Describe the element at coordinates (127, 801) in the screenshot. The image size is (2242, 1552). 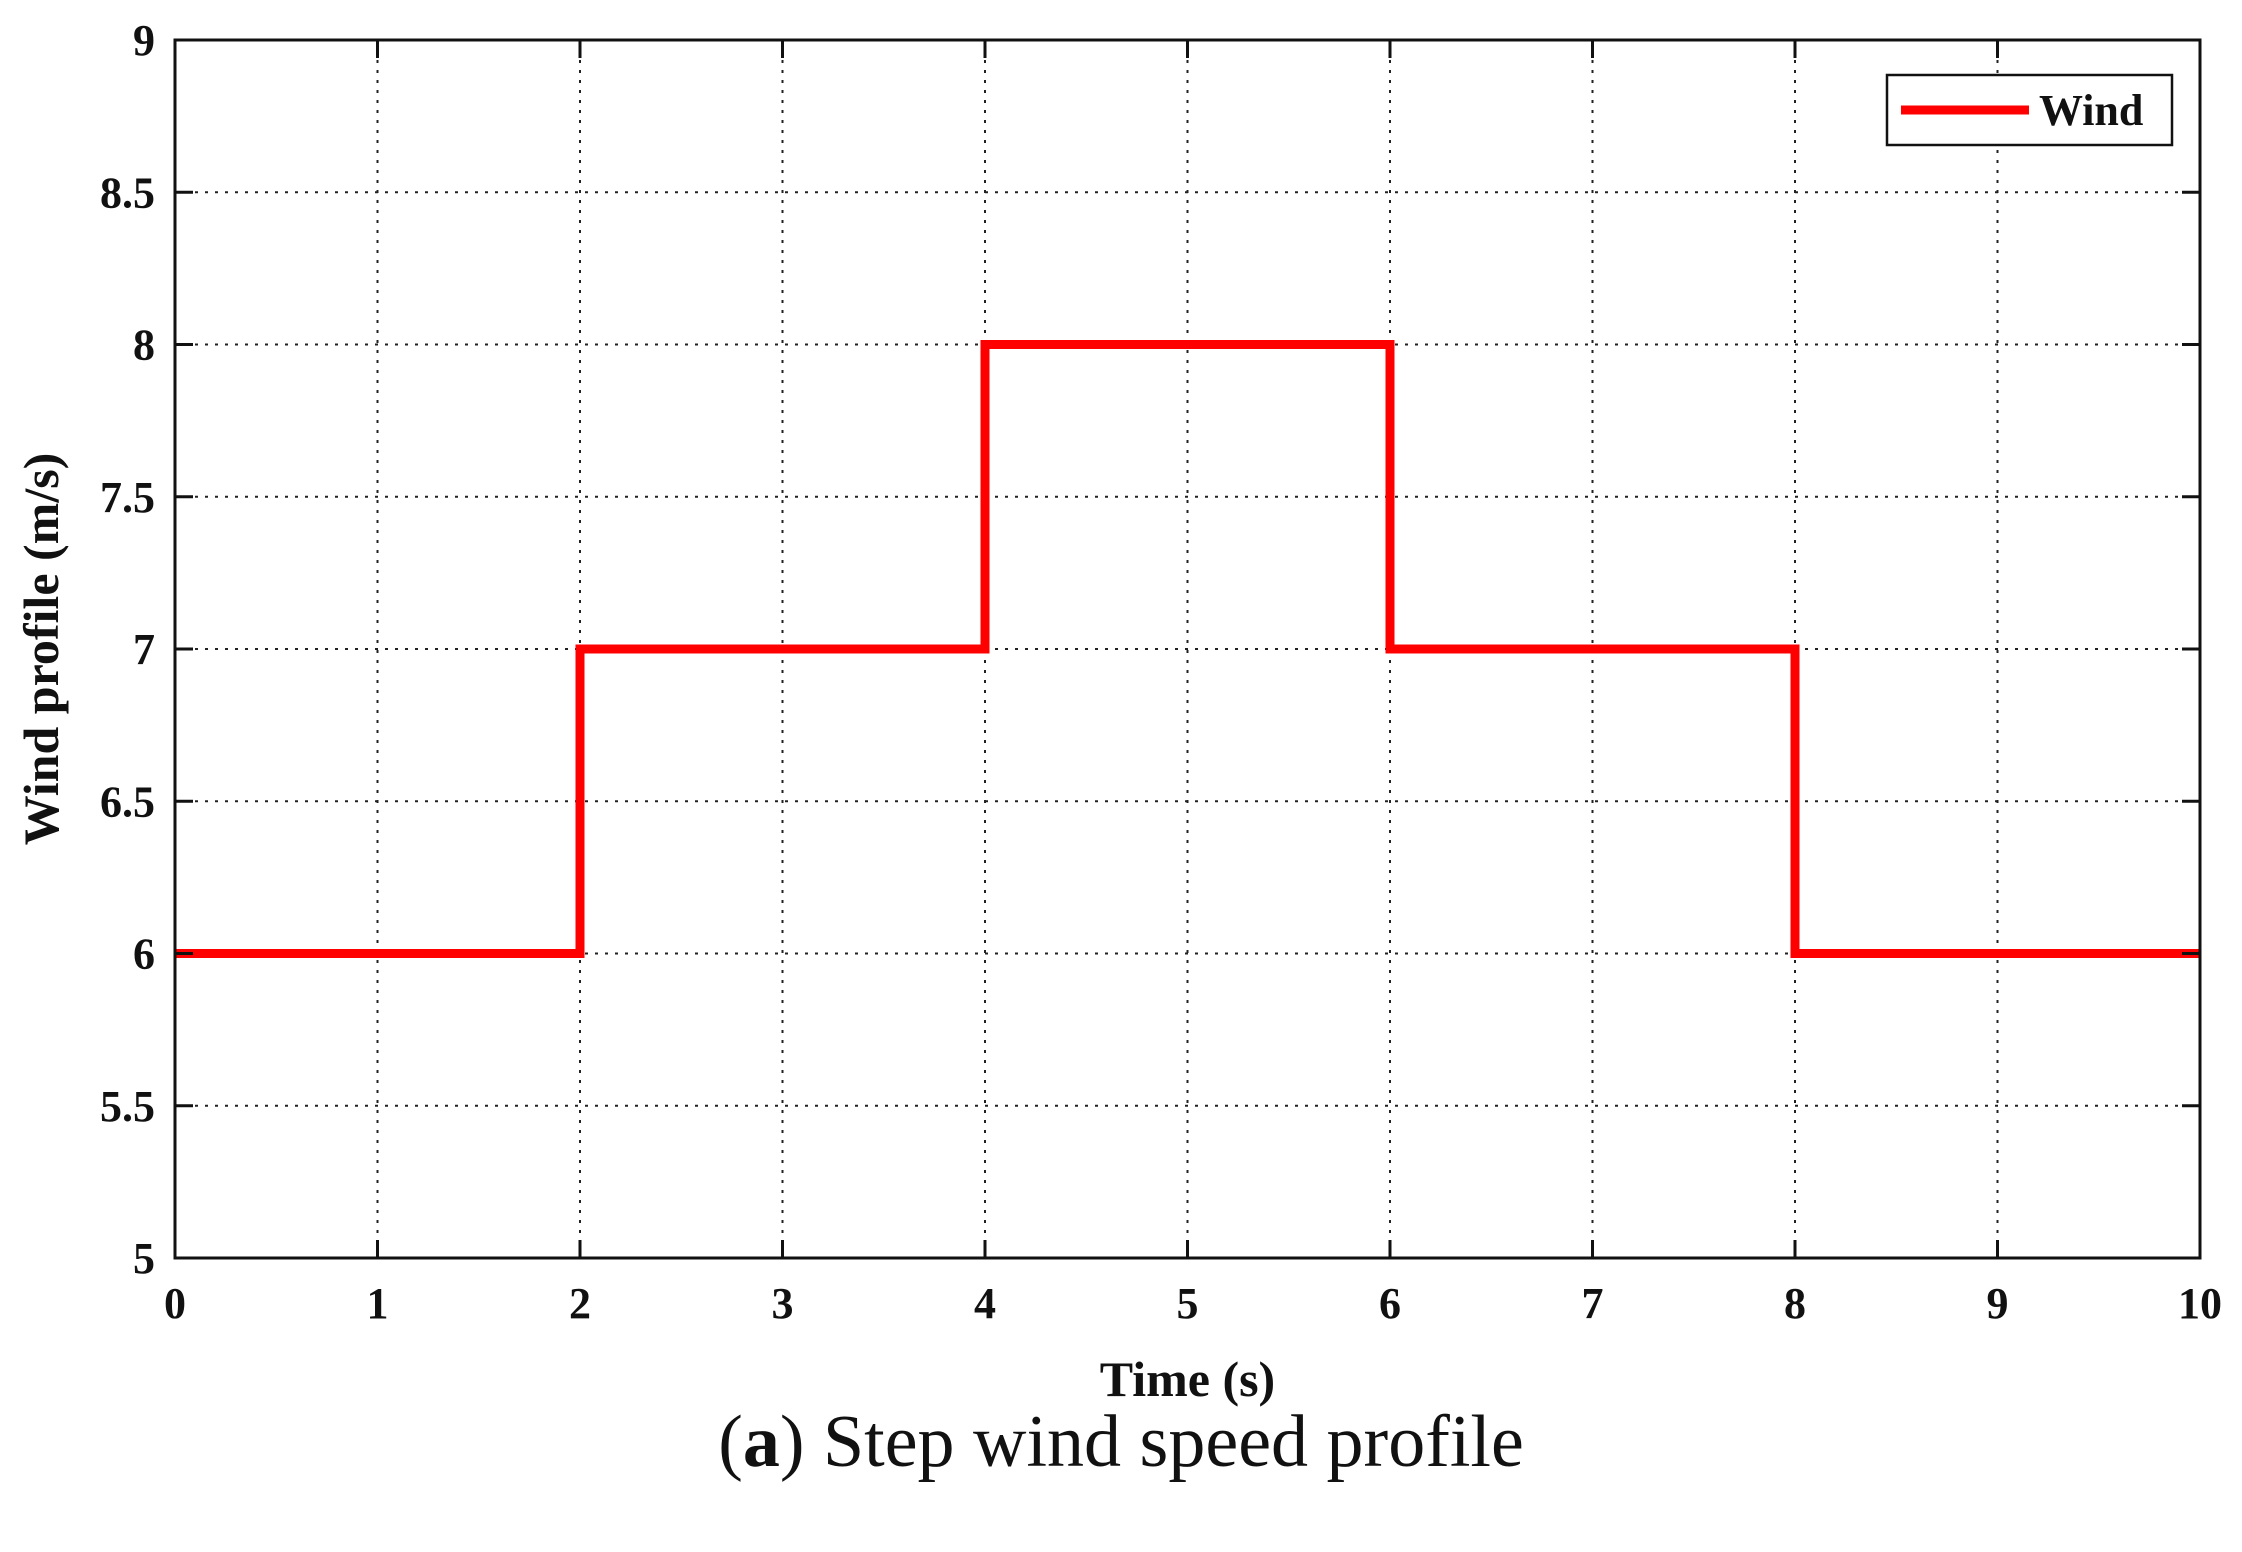
I see `y-tick-label: 6.5` at that location.